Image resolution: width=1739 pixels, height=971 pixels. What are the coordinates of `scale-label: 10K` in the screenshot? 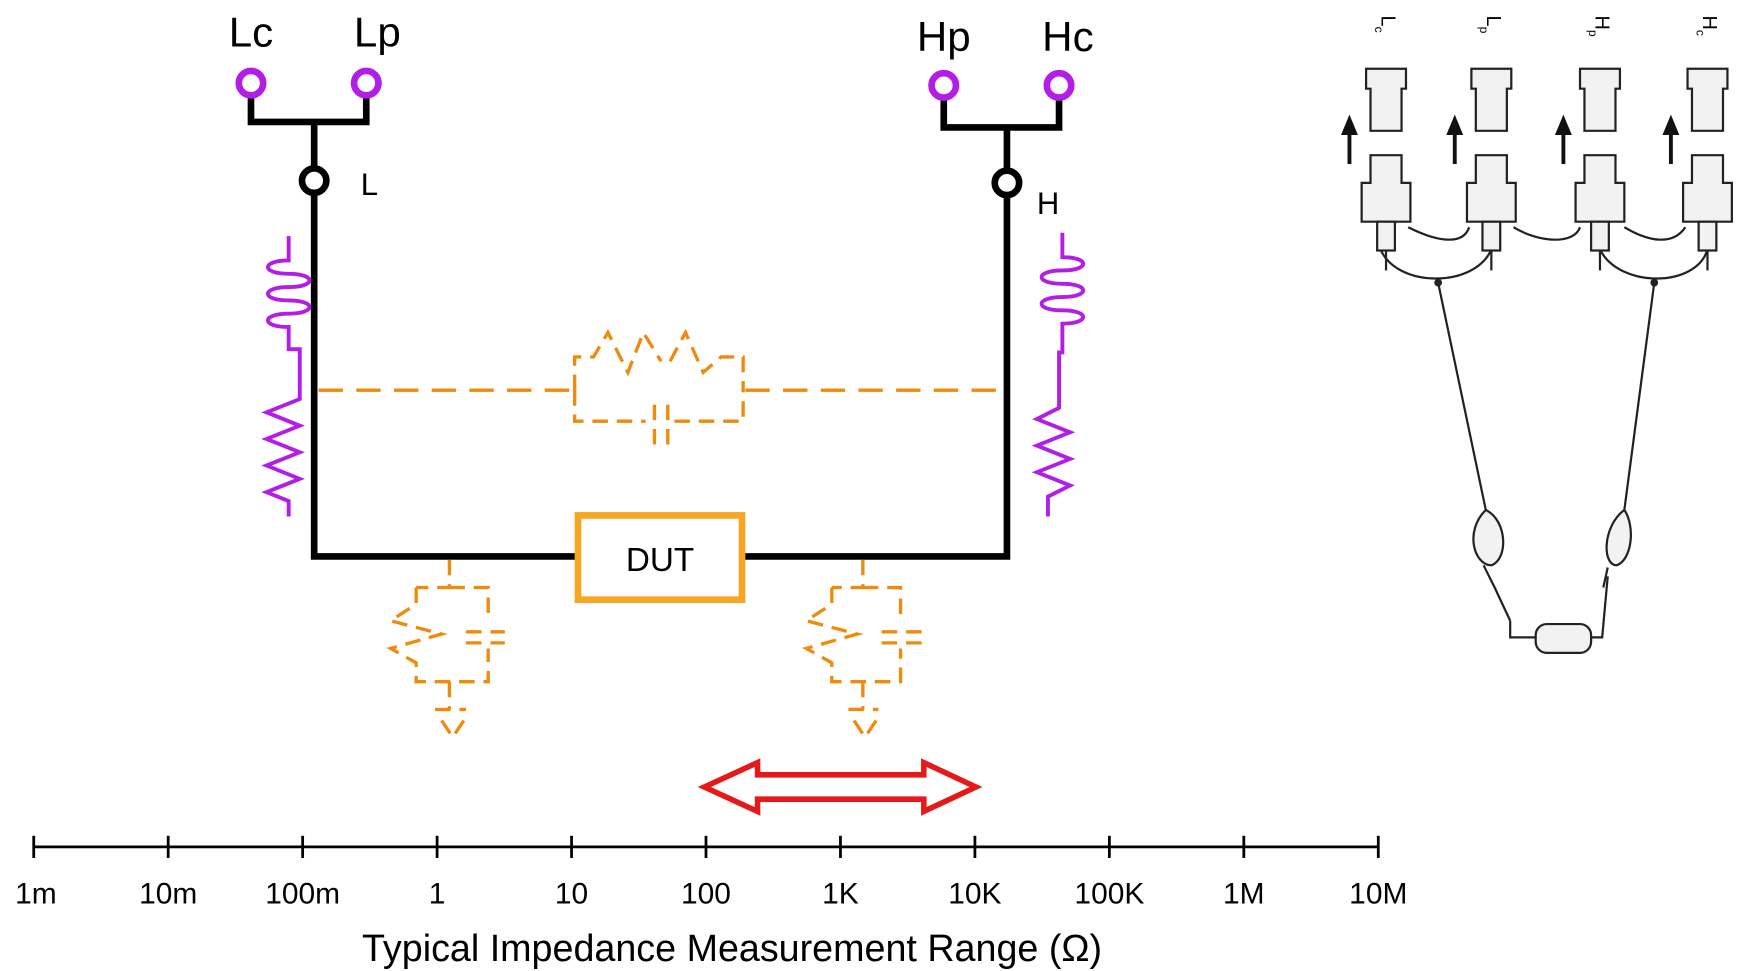 It's located at (974, 893).